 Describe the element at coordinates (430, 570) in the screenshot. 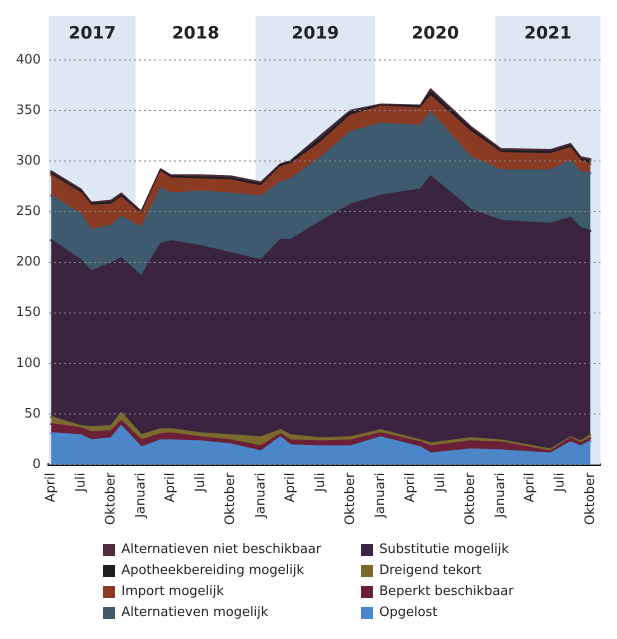

I see `legend-label: Dreigend tekort` at that location.